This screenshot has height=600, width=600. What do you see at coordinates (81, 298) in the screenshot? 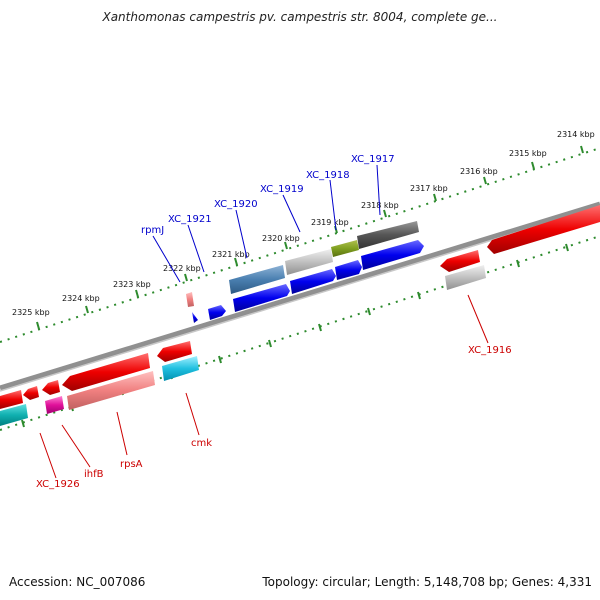
I see `tick-label-2324: 2324 kbp` at bounding box center [81, 298].